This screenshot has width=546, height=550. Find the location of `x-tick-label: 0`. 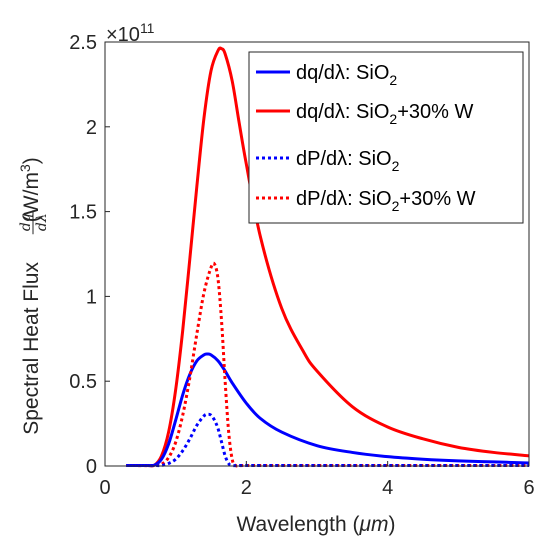

x-tick-label: 0 is located at coordinates (104, 488).